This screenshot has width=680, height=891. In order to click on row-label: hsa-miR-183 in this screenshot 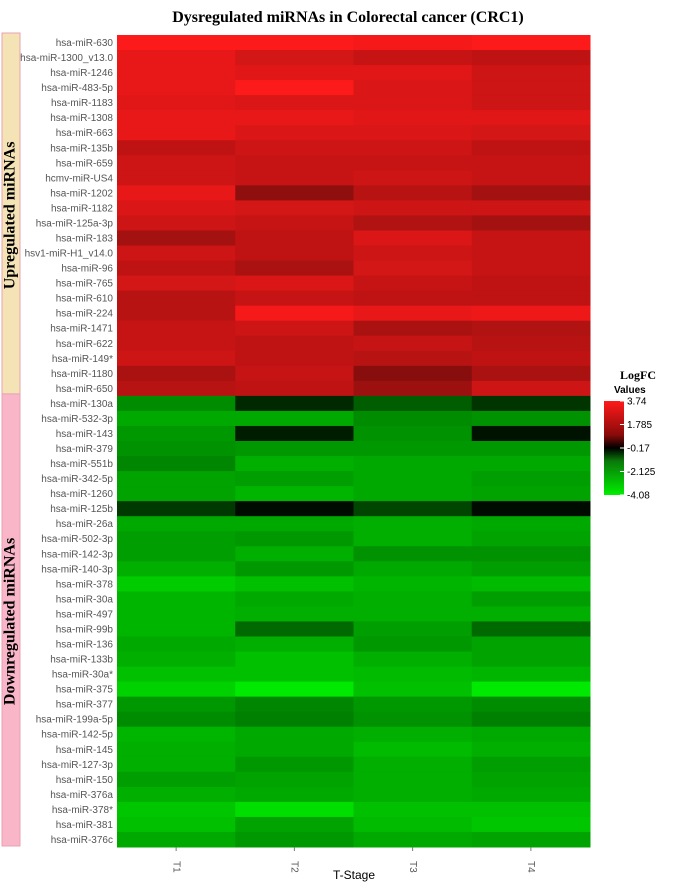, I will do `click(85, 239)`.